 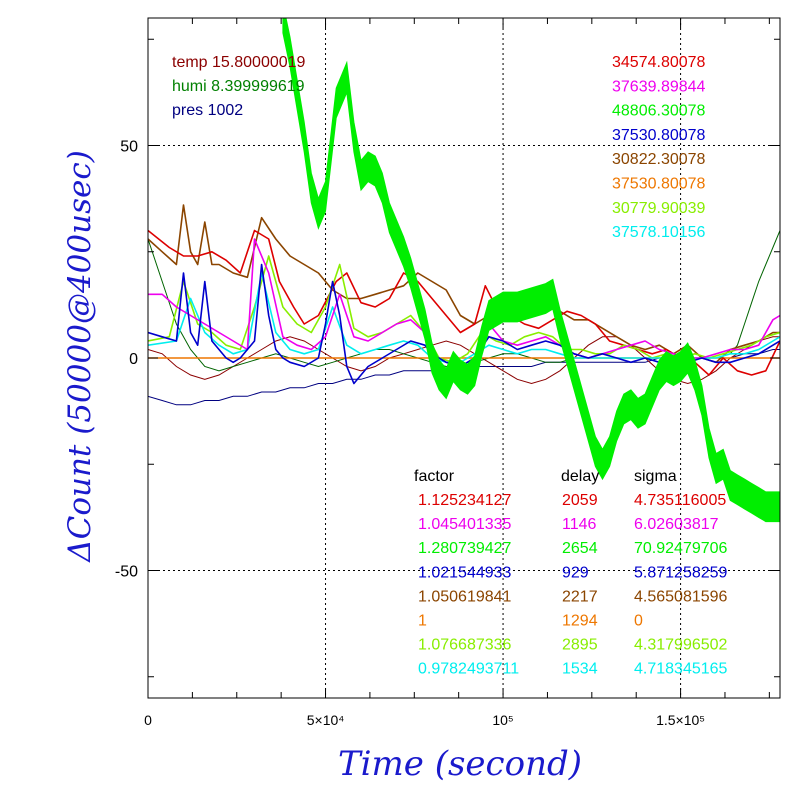 I want to click on table-delay: 1294, so click(x=580, y=621).